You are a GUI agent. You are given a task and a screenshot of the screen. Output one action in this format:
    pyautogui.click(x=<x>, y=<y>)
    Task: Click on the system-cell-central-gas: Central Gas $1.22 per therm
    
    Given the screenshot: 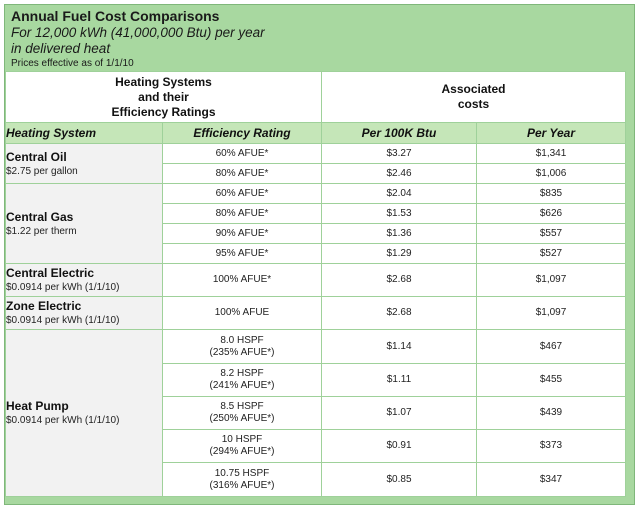 What is the action you would take?
    pyautogui.click(x=84, y=223)
    